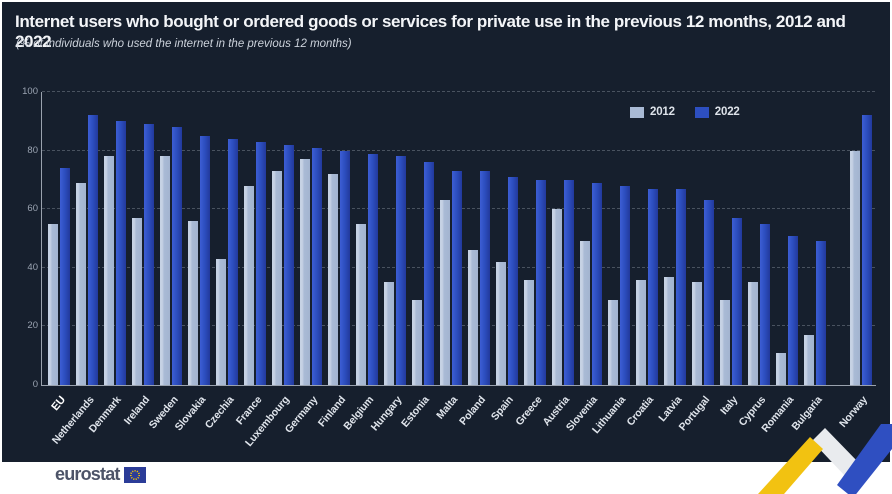  Describe the element at coordinates (685, 112) in the screenshot. I see `legend: 2012 2022` at that location.